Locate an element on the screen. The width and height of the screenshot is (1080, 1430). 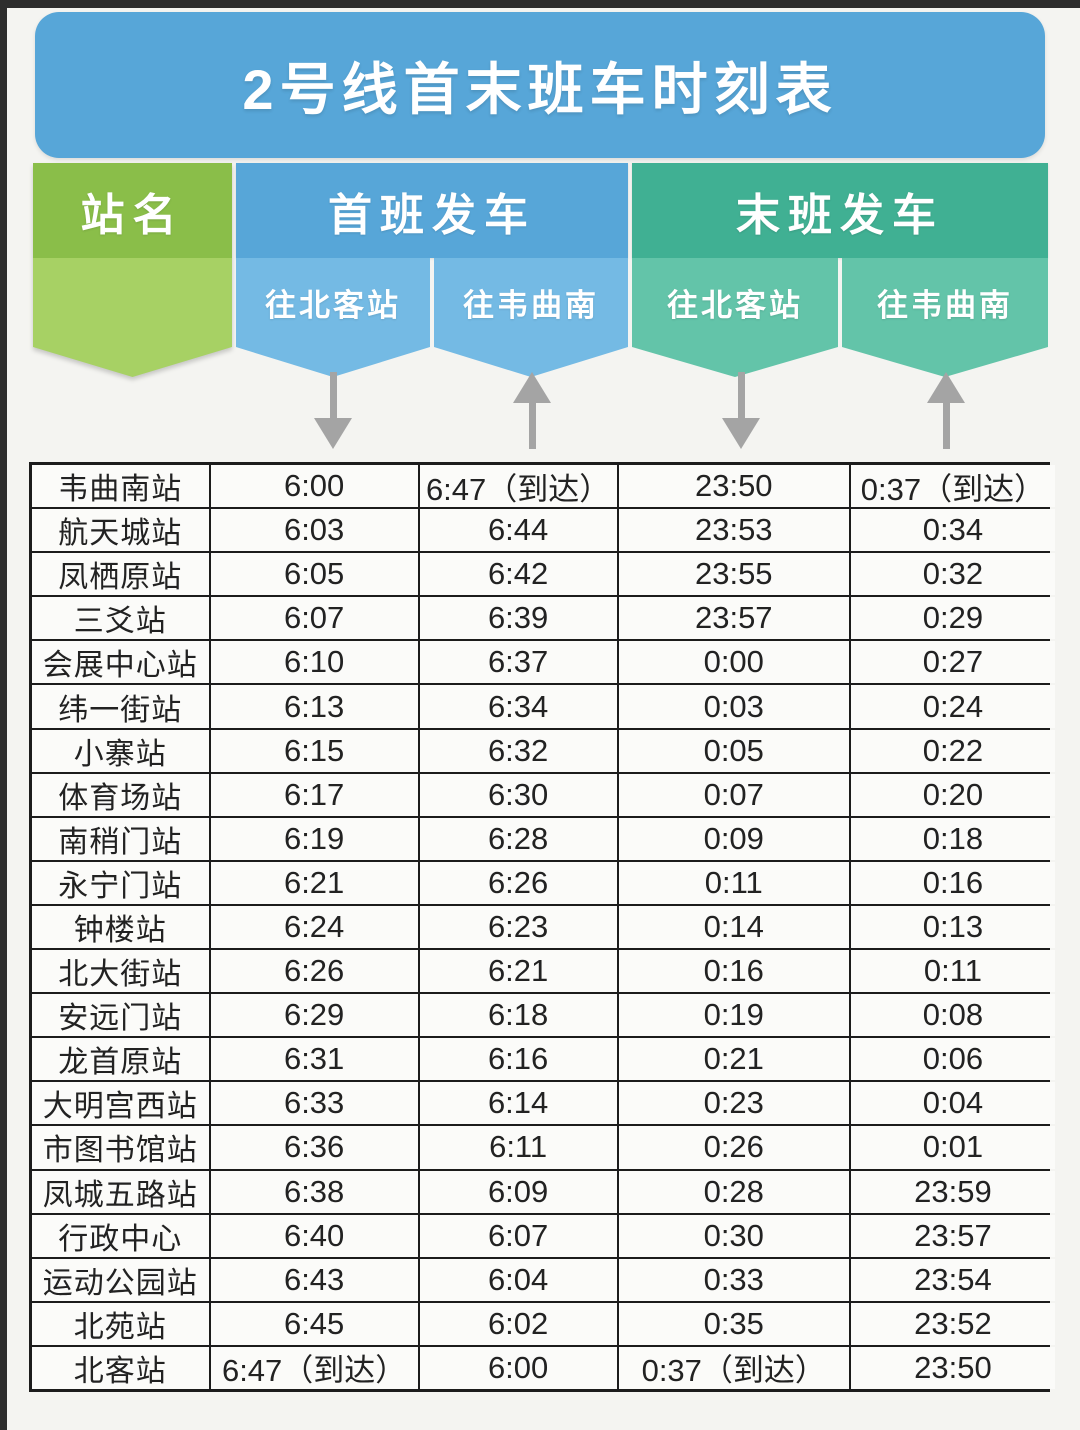
station-cell: 小寨站 is located at coordinates (120, 750).